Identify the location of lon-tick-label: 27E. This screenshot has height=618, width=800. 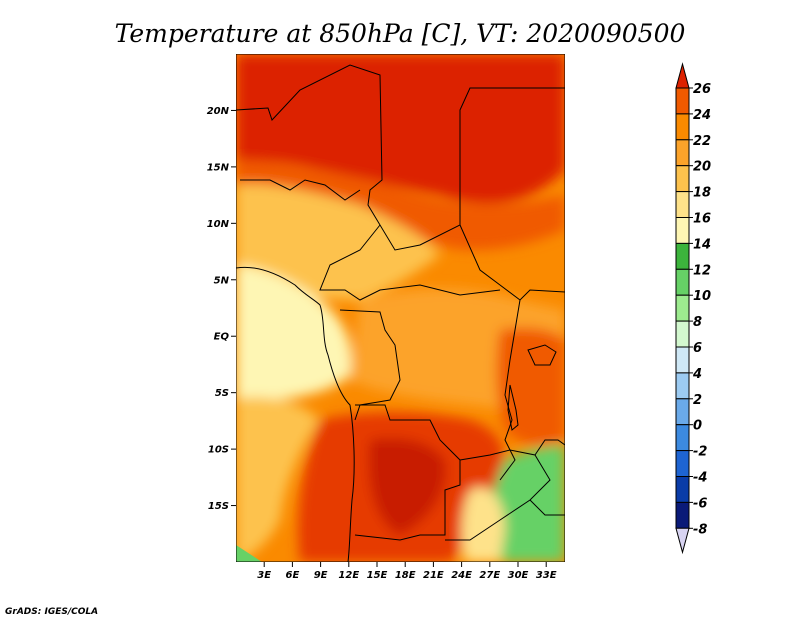
(489, 575).